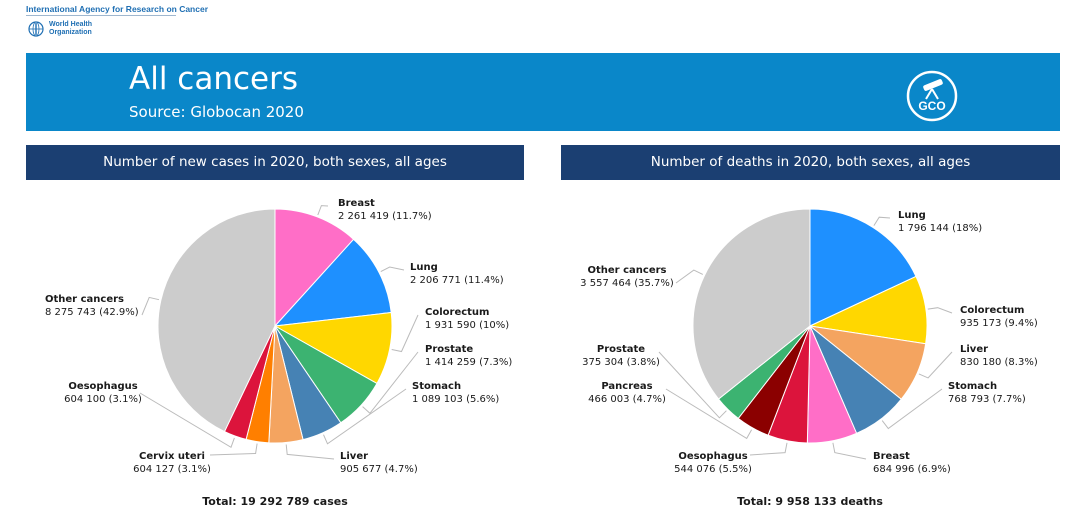 The height and width of the screenshot is (518, 1080). What do you see at coordinates (626, 386) in the screenshot?
I see `deaths-label-pancreas: Pancreas` at bounding box center [626, 386].